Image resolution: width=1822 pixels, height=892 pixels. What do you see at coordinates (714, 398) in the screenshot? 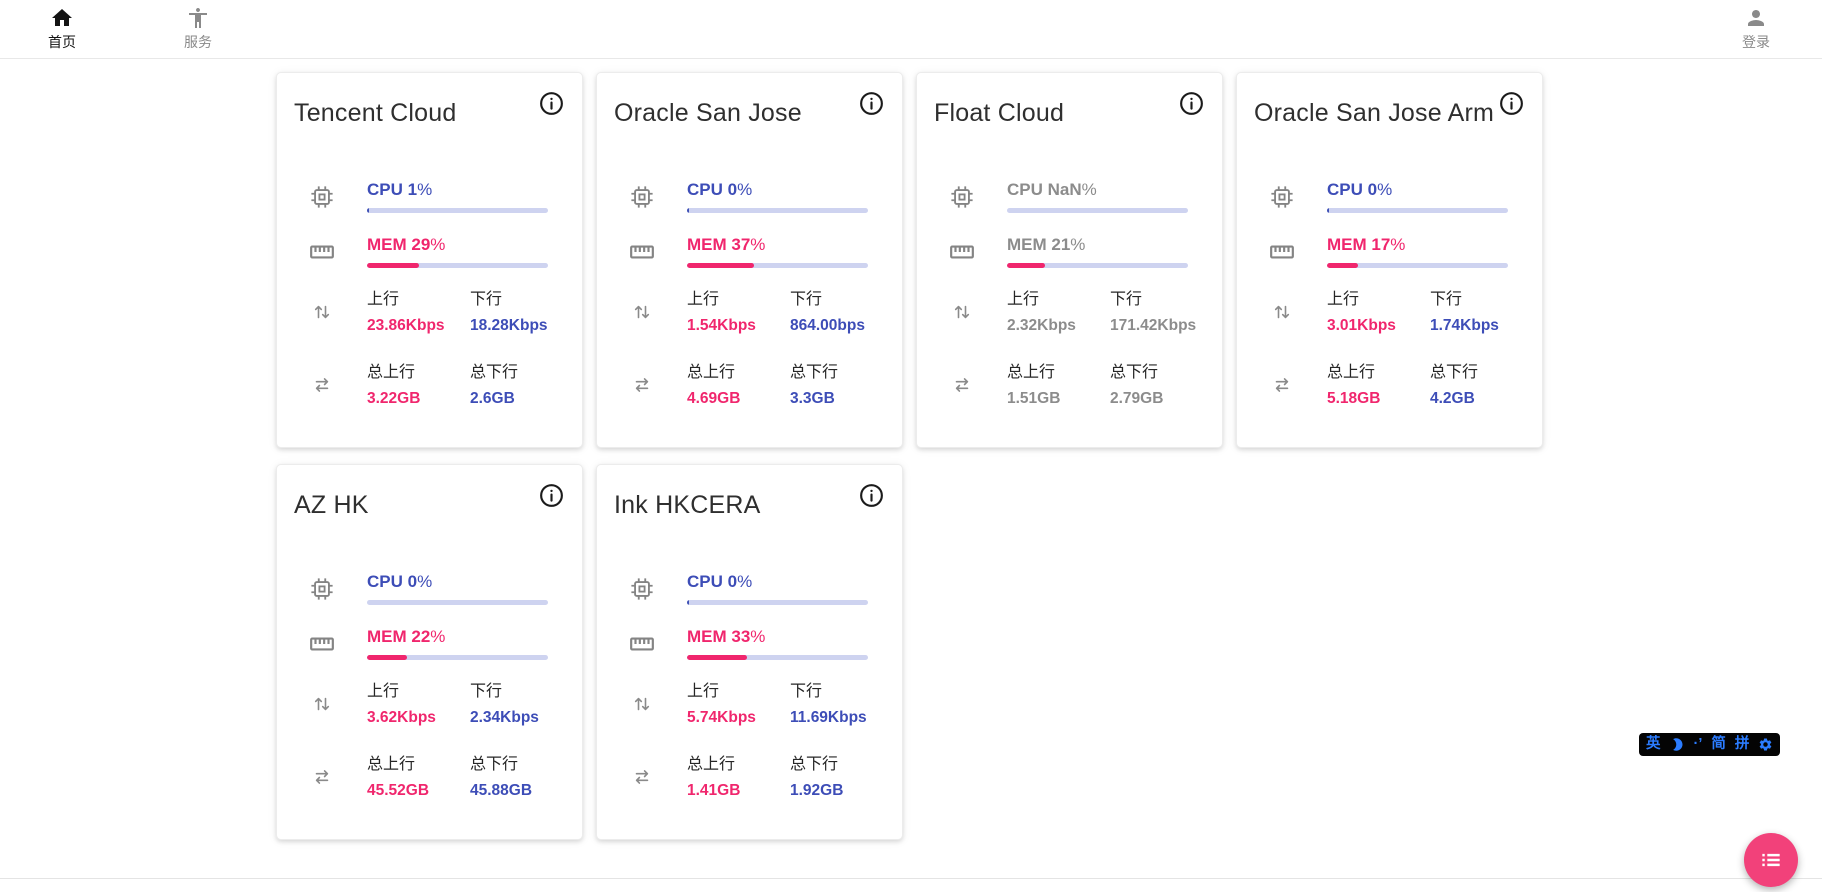
I see `total-upload-value: 4.69GB` at bounding box center [714, 398].